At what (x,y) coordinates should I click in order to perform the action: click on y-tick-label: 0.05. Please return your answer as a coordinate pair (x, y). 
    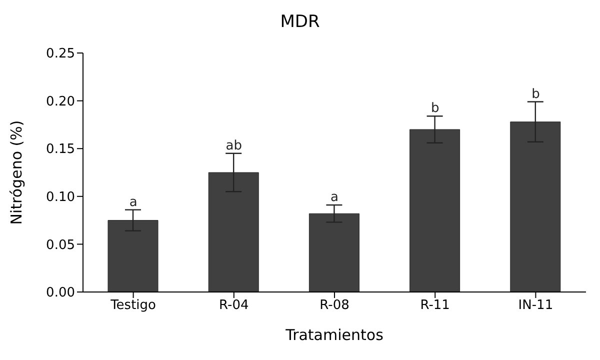
    Looking at the image, I should click on (60, 245).